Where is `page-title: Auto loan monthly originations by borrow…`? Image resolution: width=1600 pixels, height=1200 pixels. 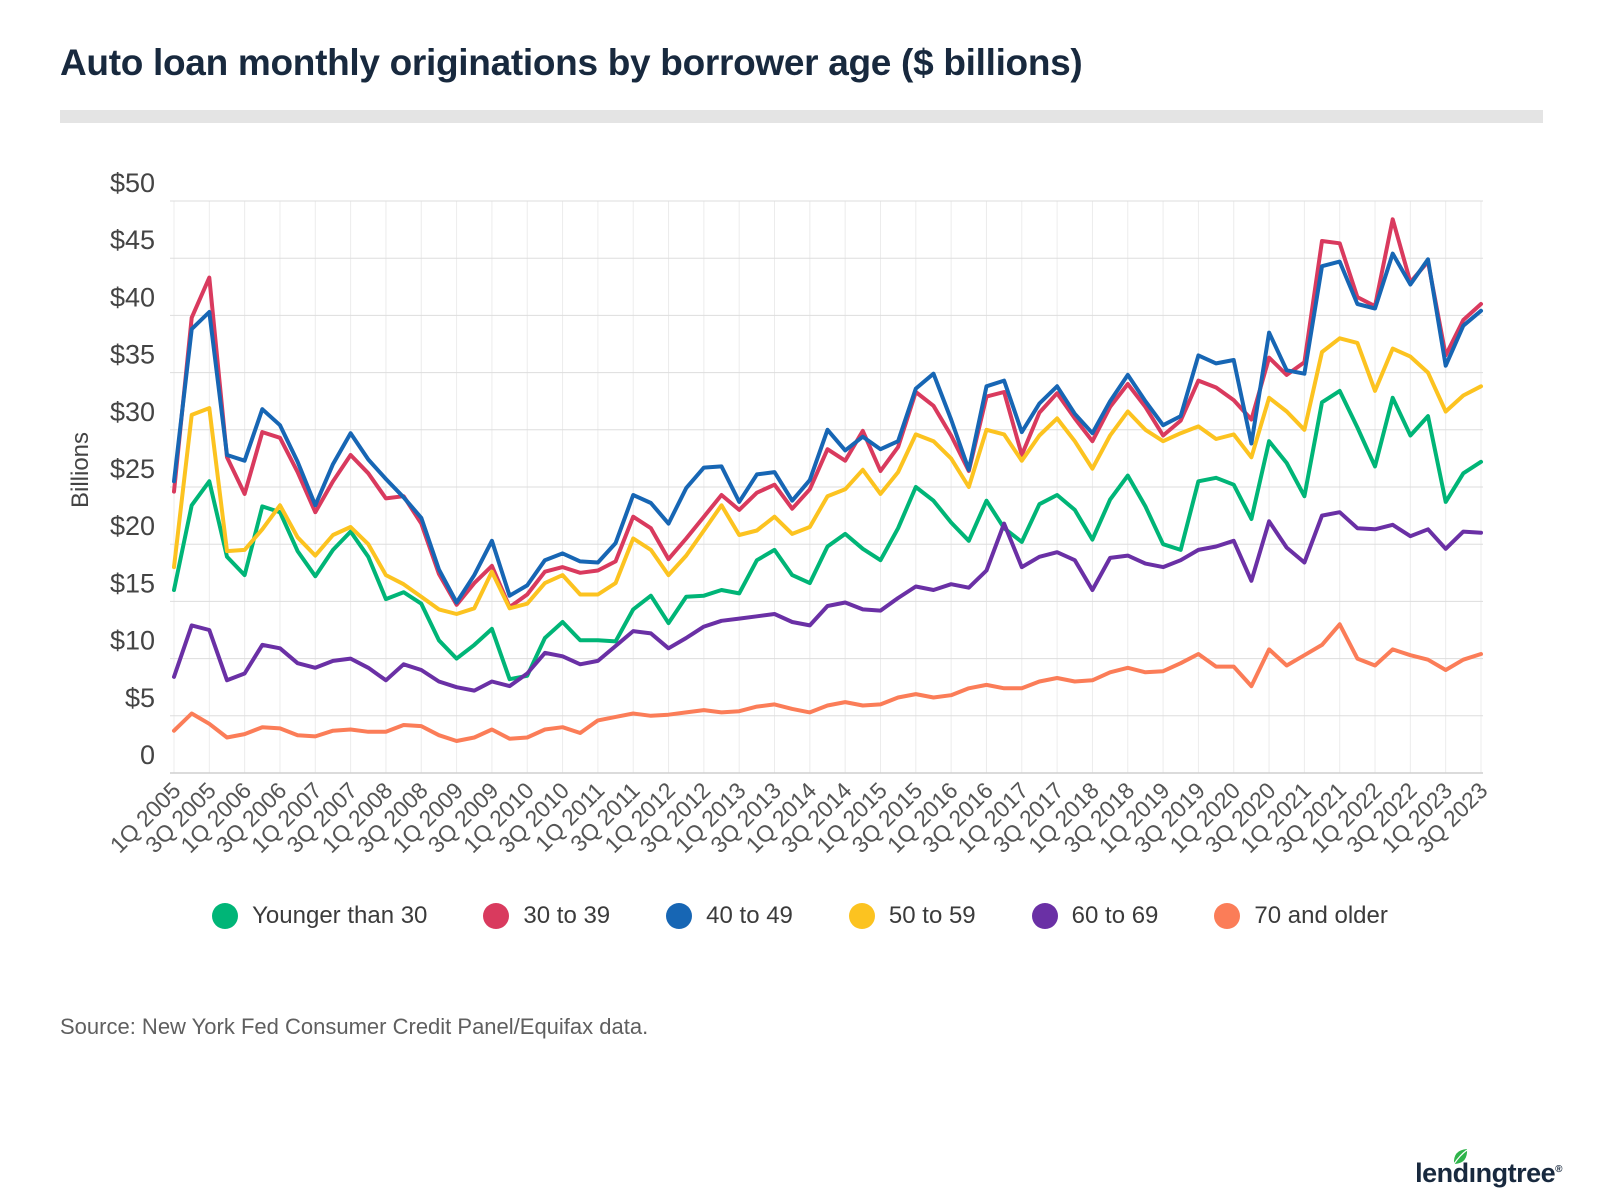 page-title: Auto loan monthly originations by borrow… is located at coordinates (571, 62).